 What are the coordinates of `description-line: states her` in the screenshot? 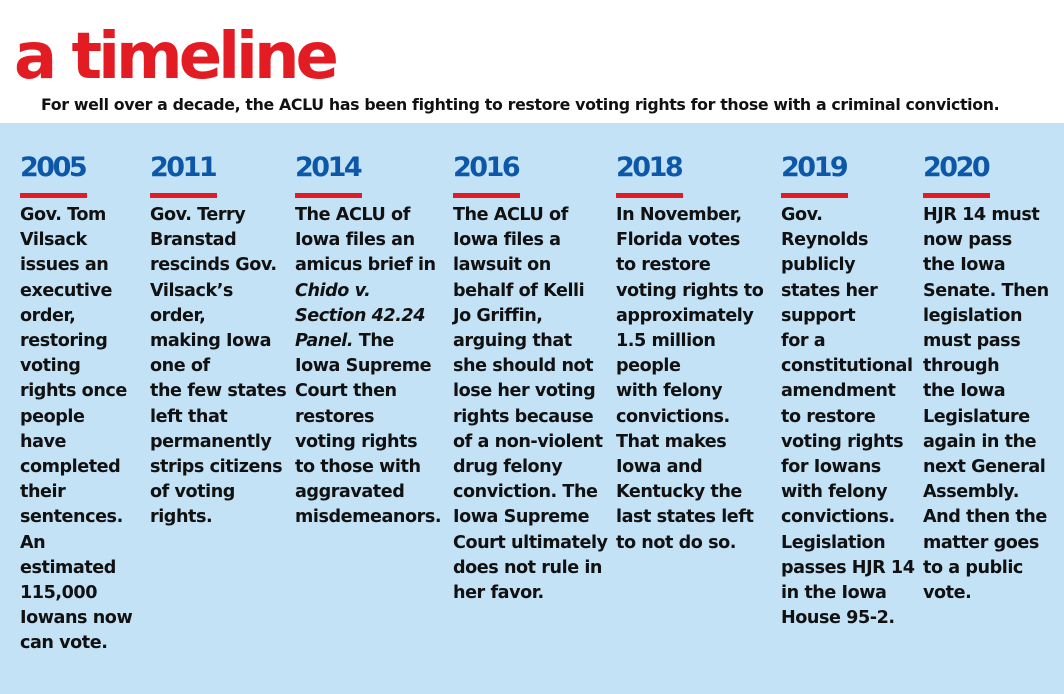 It's located at (829, 290).